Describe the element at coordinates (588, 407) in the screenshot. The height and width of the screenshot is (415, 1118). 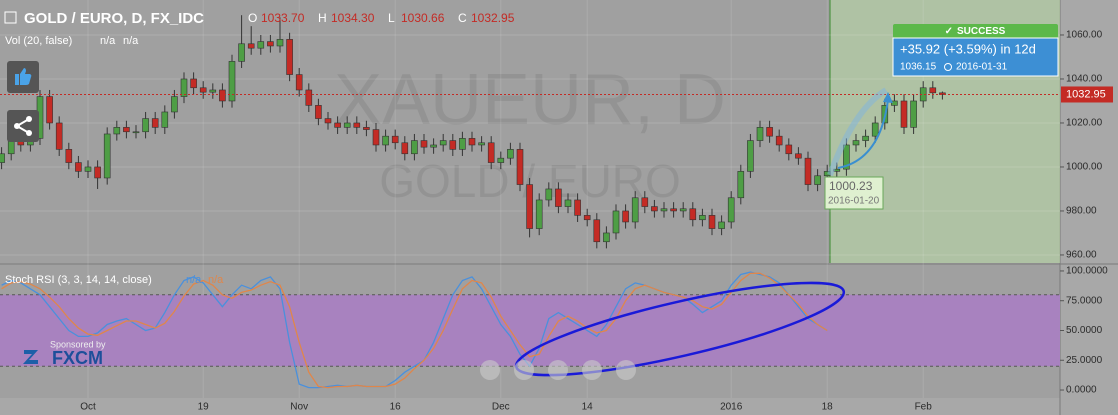
I see `x-tick-label: 14` at that location.